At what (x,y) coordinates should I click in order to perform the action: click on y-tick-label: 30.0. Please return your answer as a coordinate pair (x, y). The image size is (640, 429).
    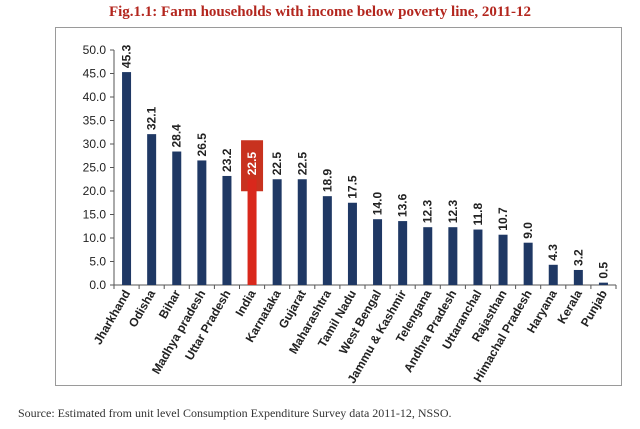
    Looking at the image, I should click on (95, 144).